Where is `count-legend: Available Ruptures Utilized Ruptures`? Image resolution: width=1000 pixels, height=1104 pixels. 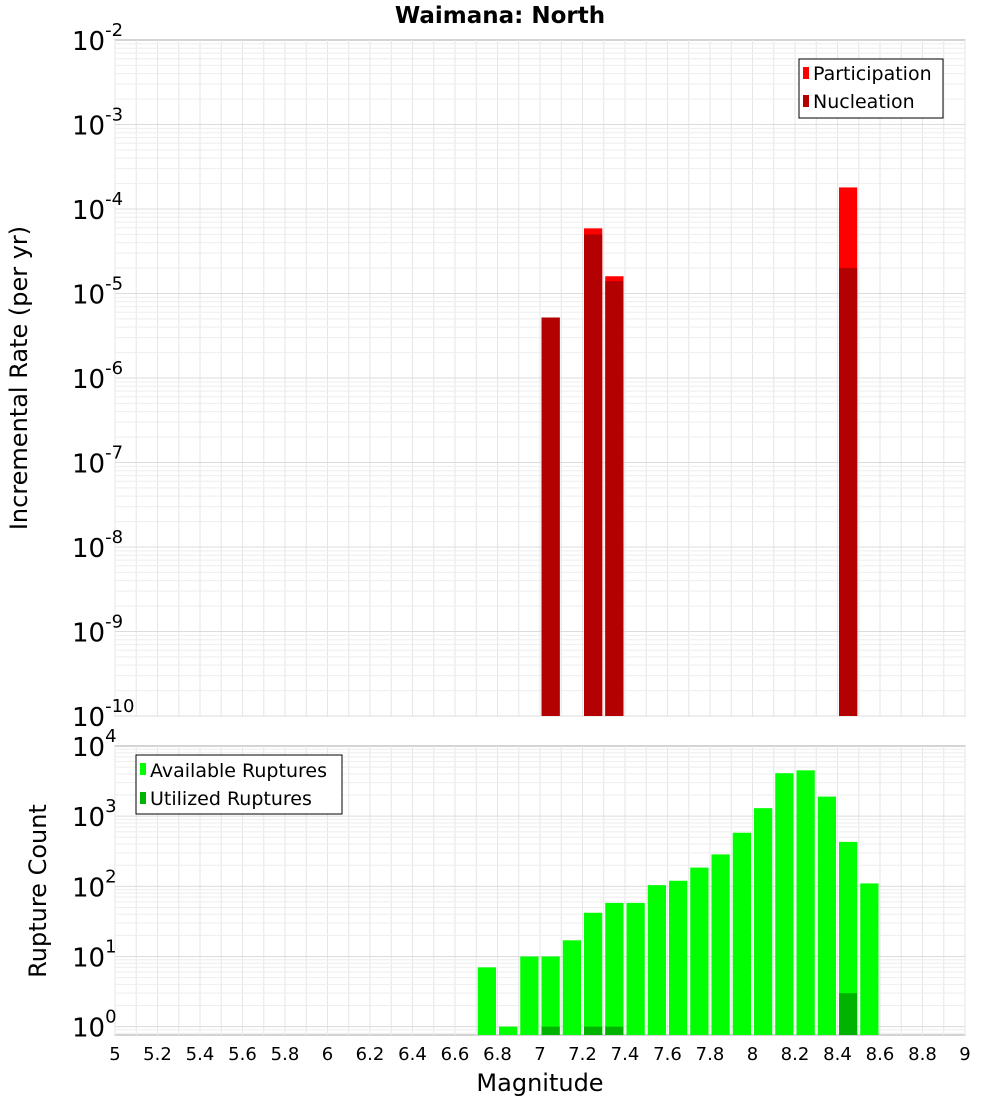
count-legend: Available Ruptures Utilized Ruptures is located at coordinates (239, 784).